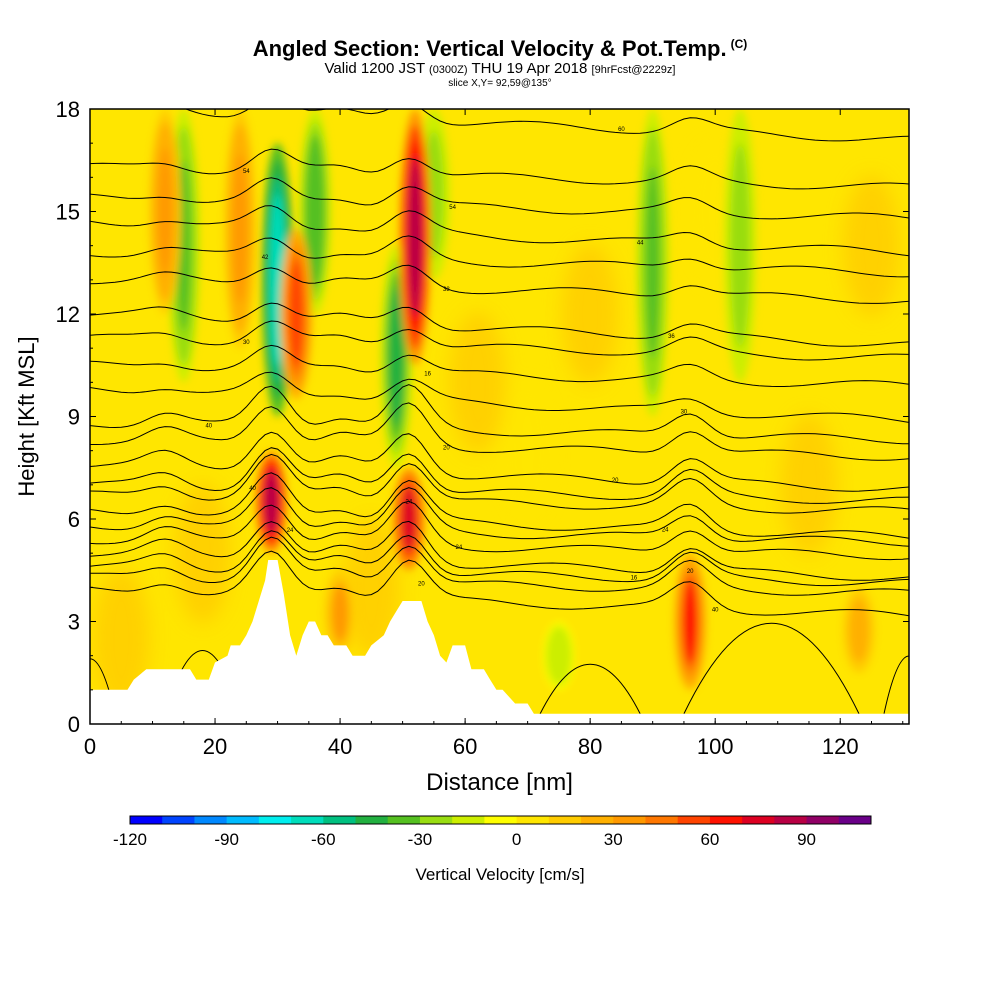  Describe the element at coordinates (613, 839) in the screenshot. I see `colorbar-tick-label: 30` at that location.